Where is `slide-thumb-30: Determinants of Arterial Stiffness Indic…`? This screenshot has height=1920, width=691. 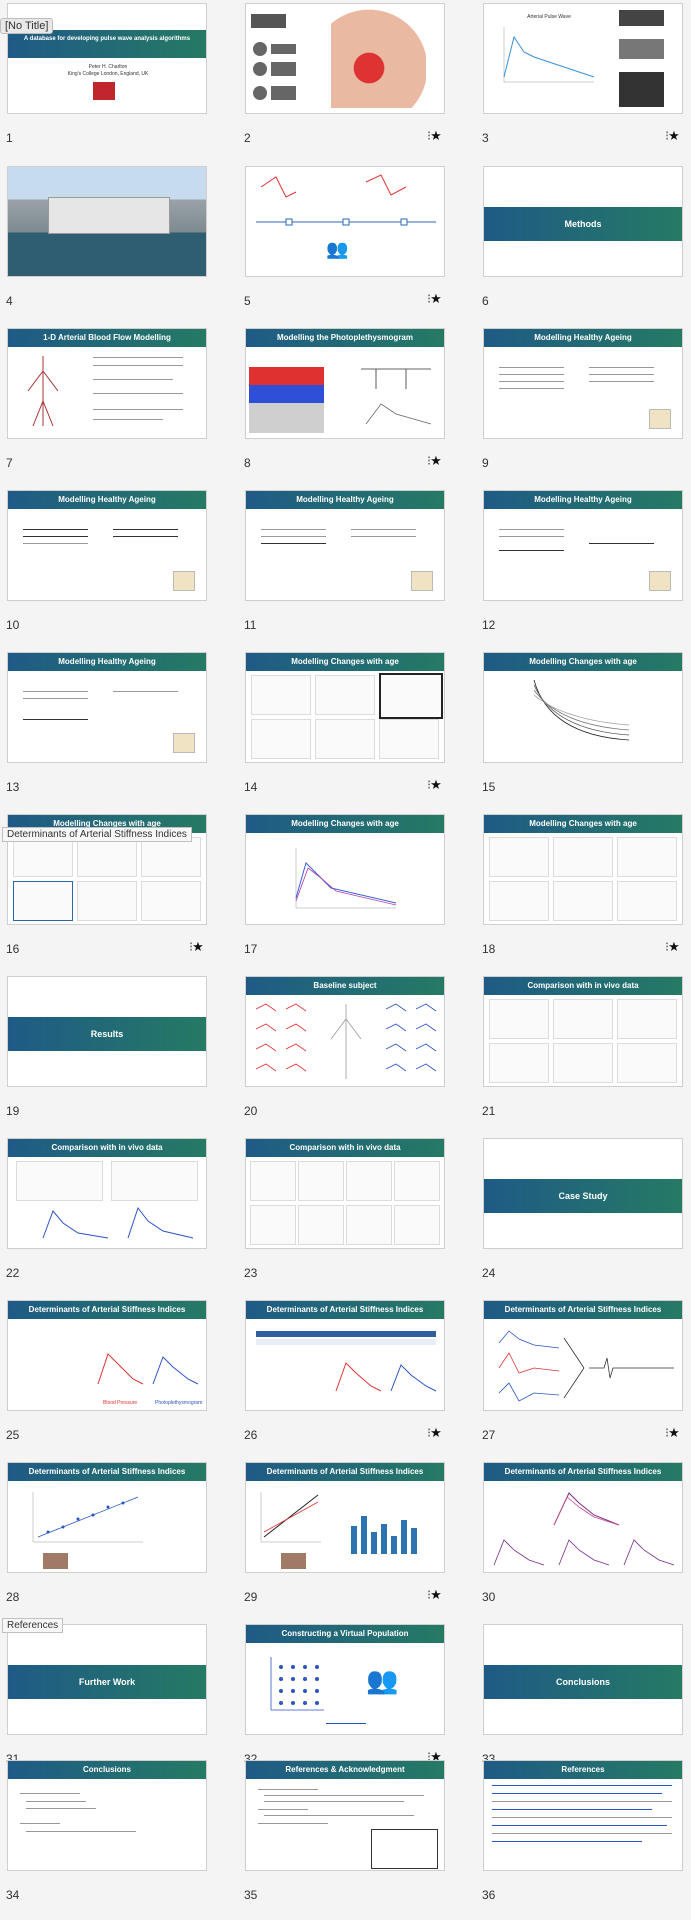 slide-thumb-30: Determinants of Arterial Stiffness Indic… is located at coordinates (583, 1517).